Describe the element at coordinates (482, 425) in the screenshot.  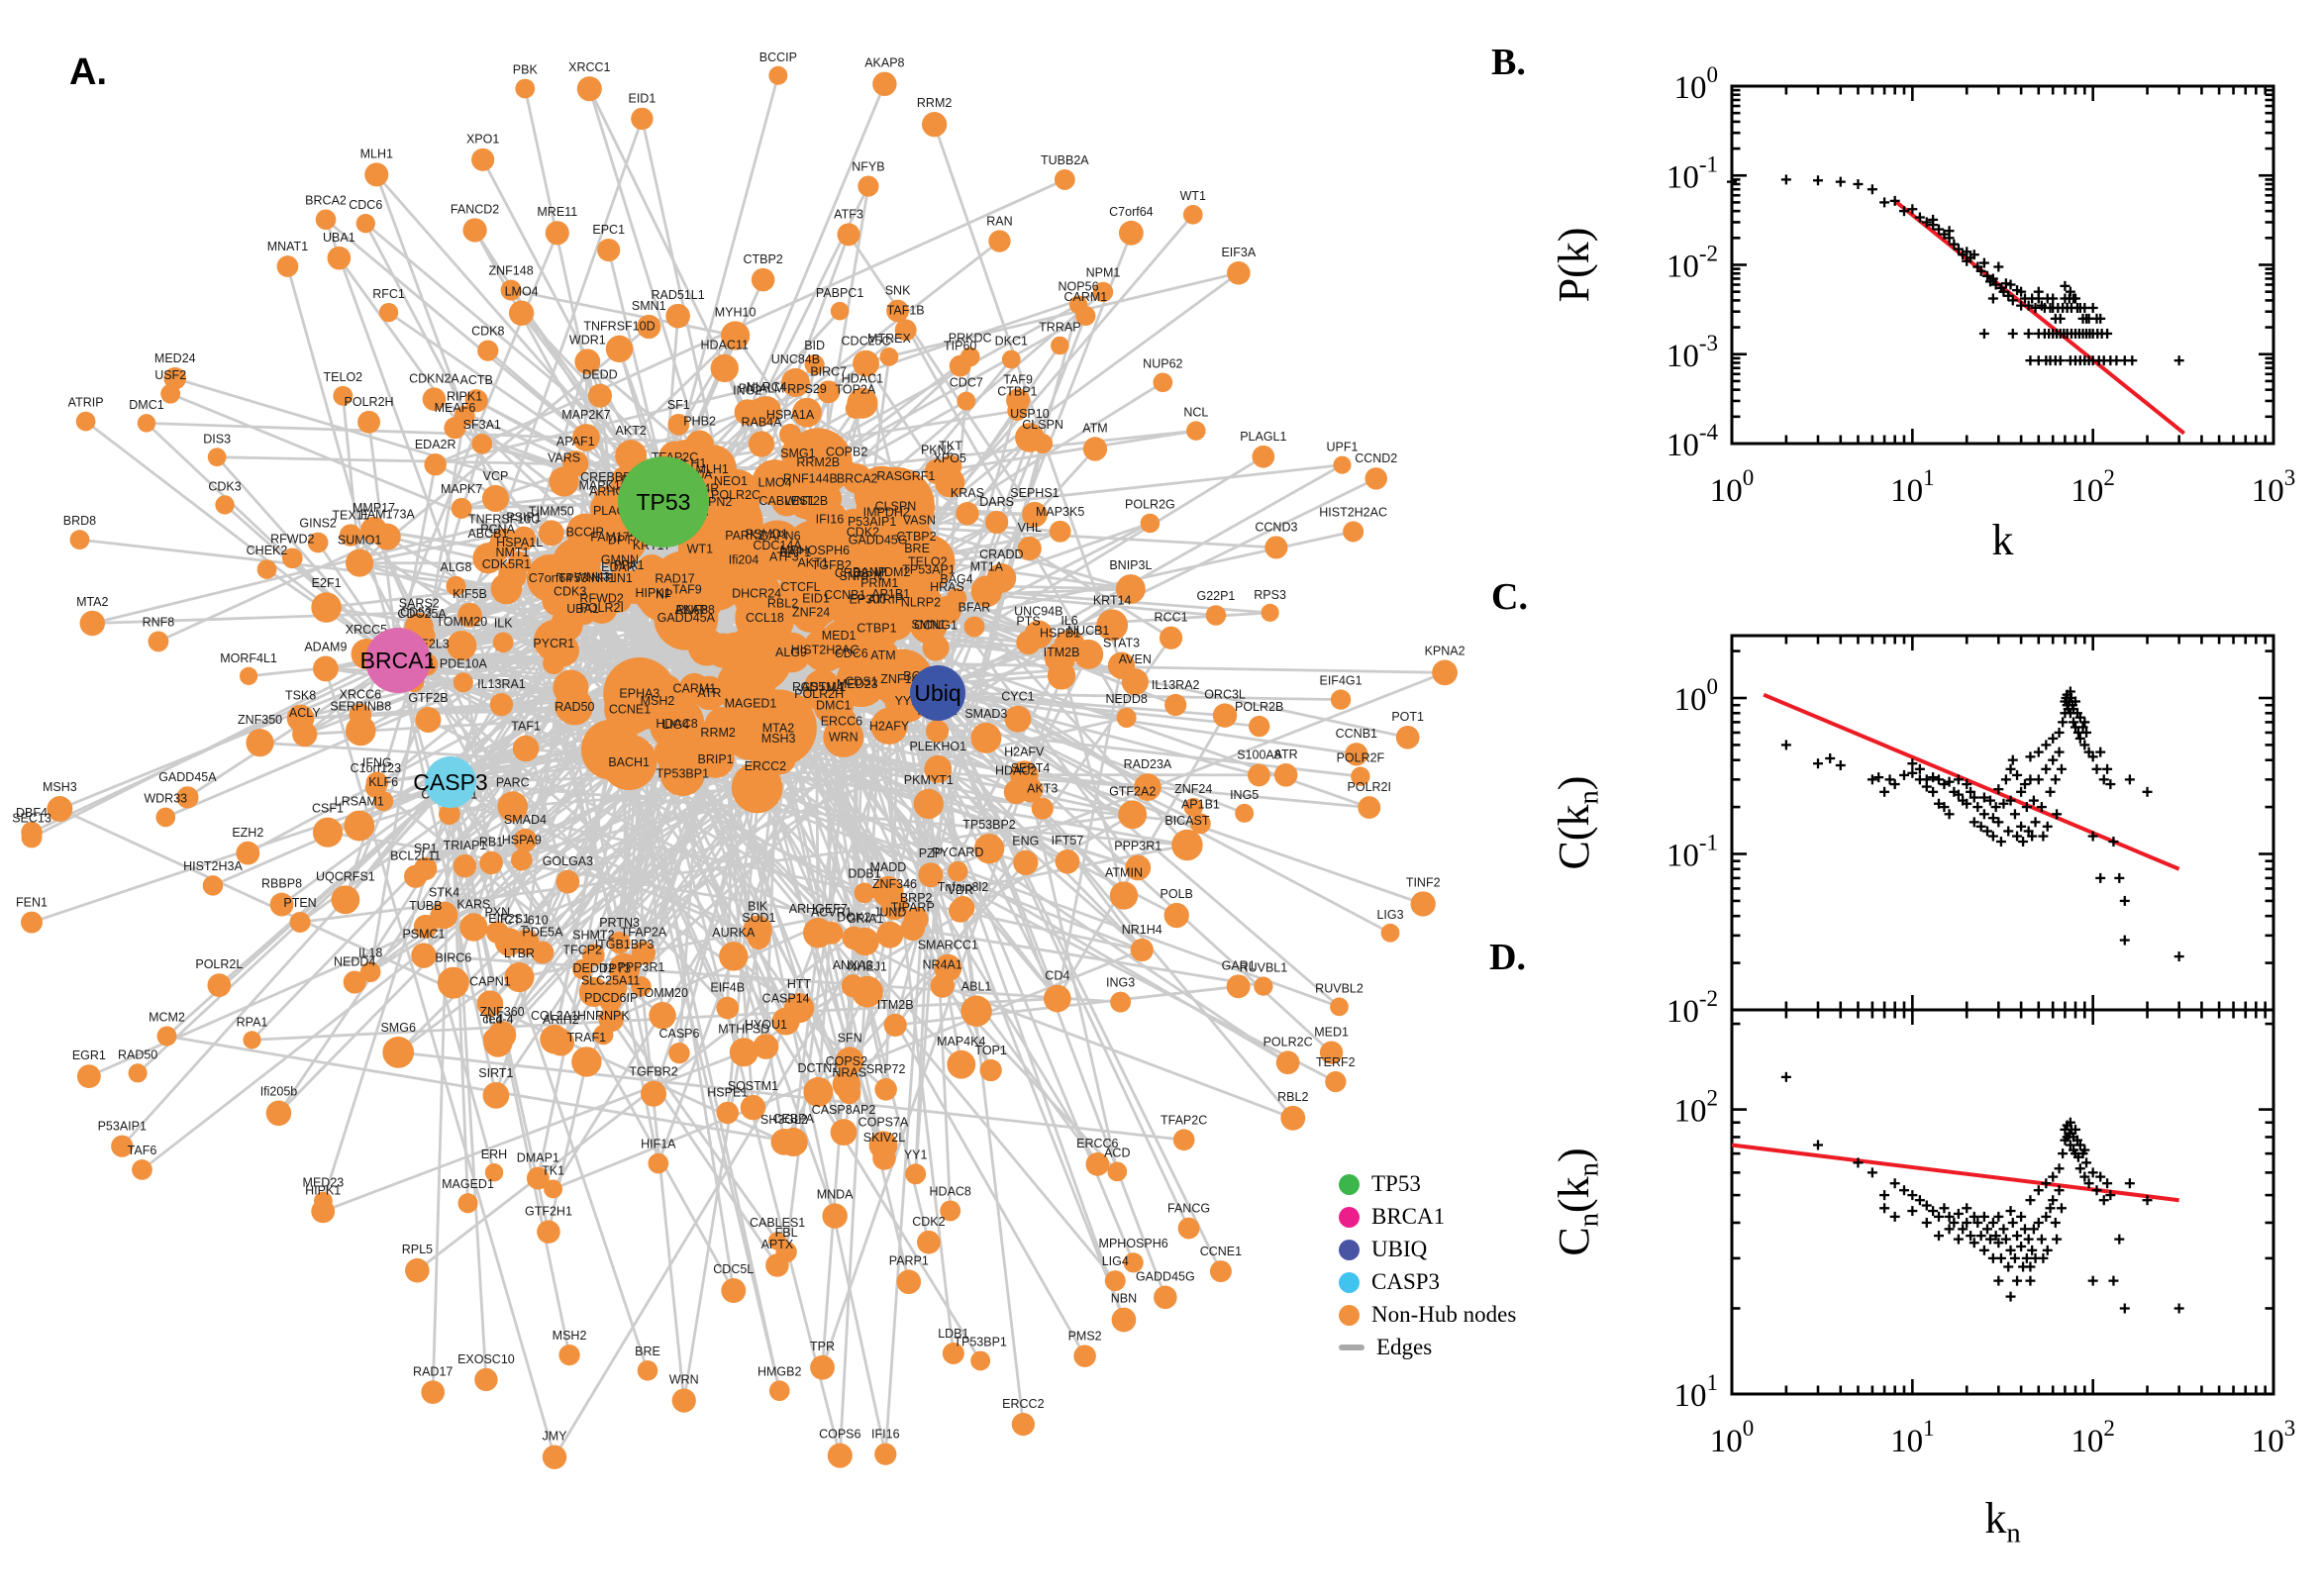
I see `network-node-label: SF3A1` at that location.